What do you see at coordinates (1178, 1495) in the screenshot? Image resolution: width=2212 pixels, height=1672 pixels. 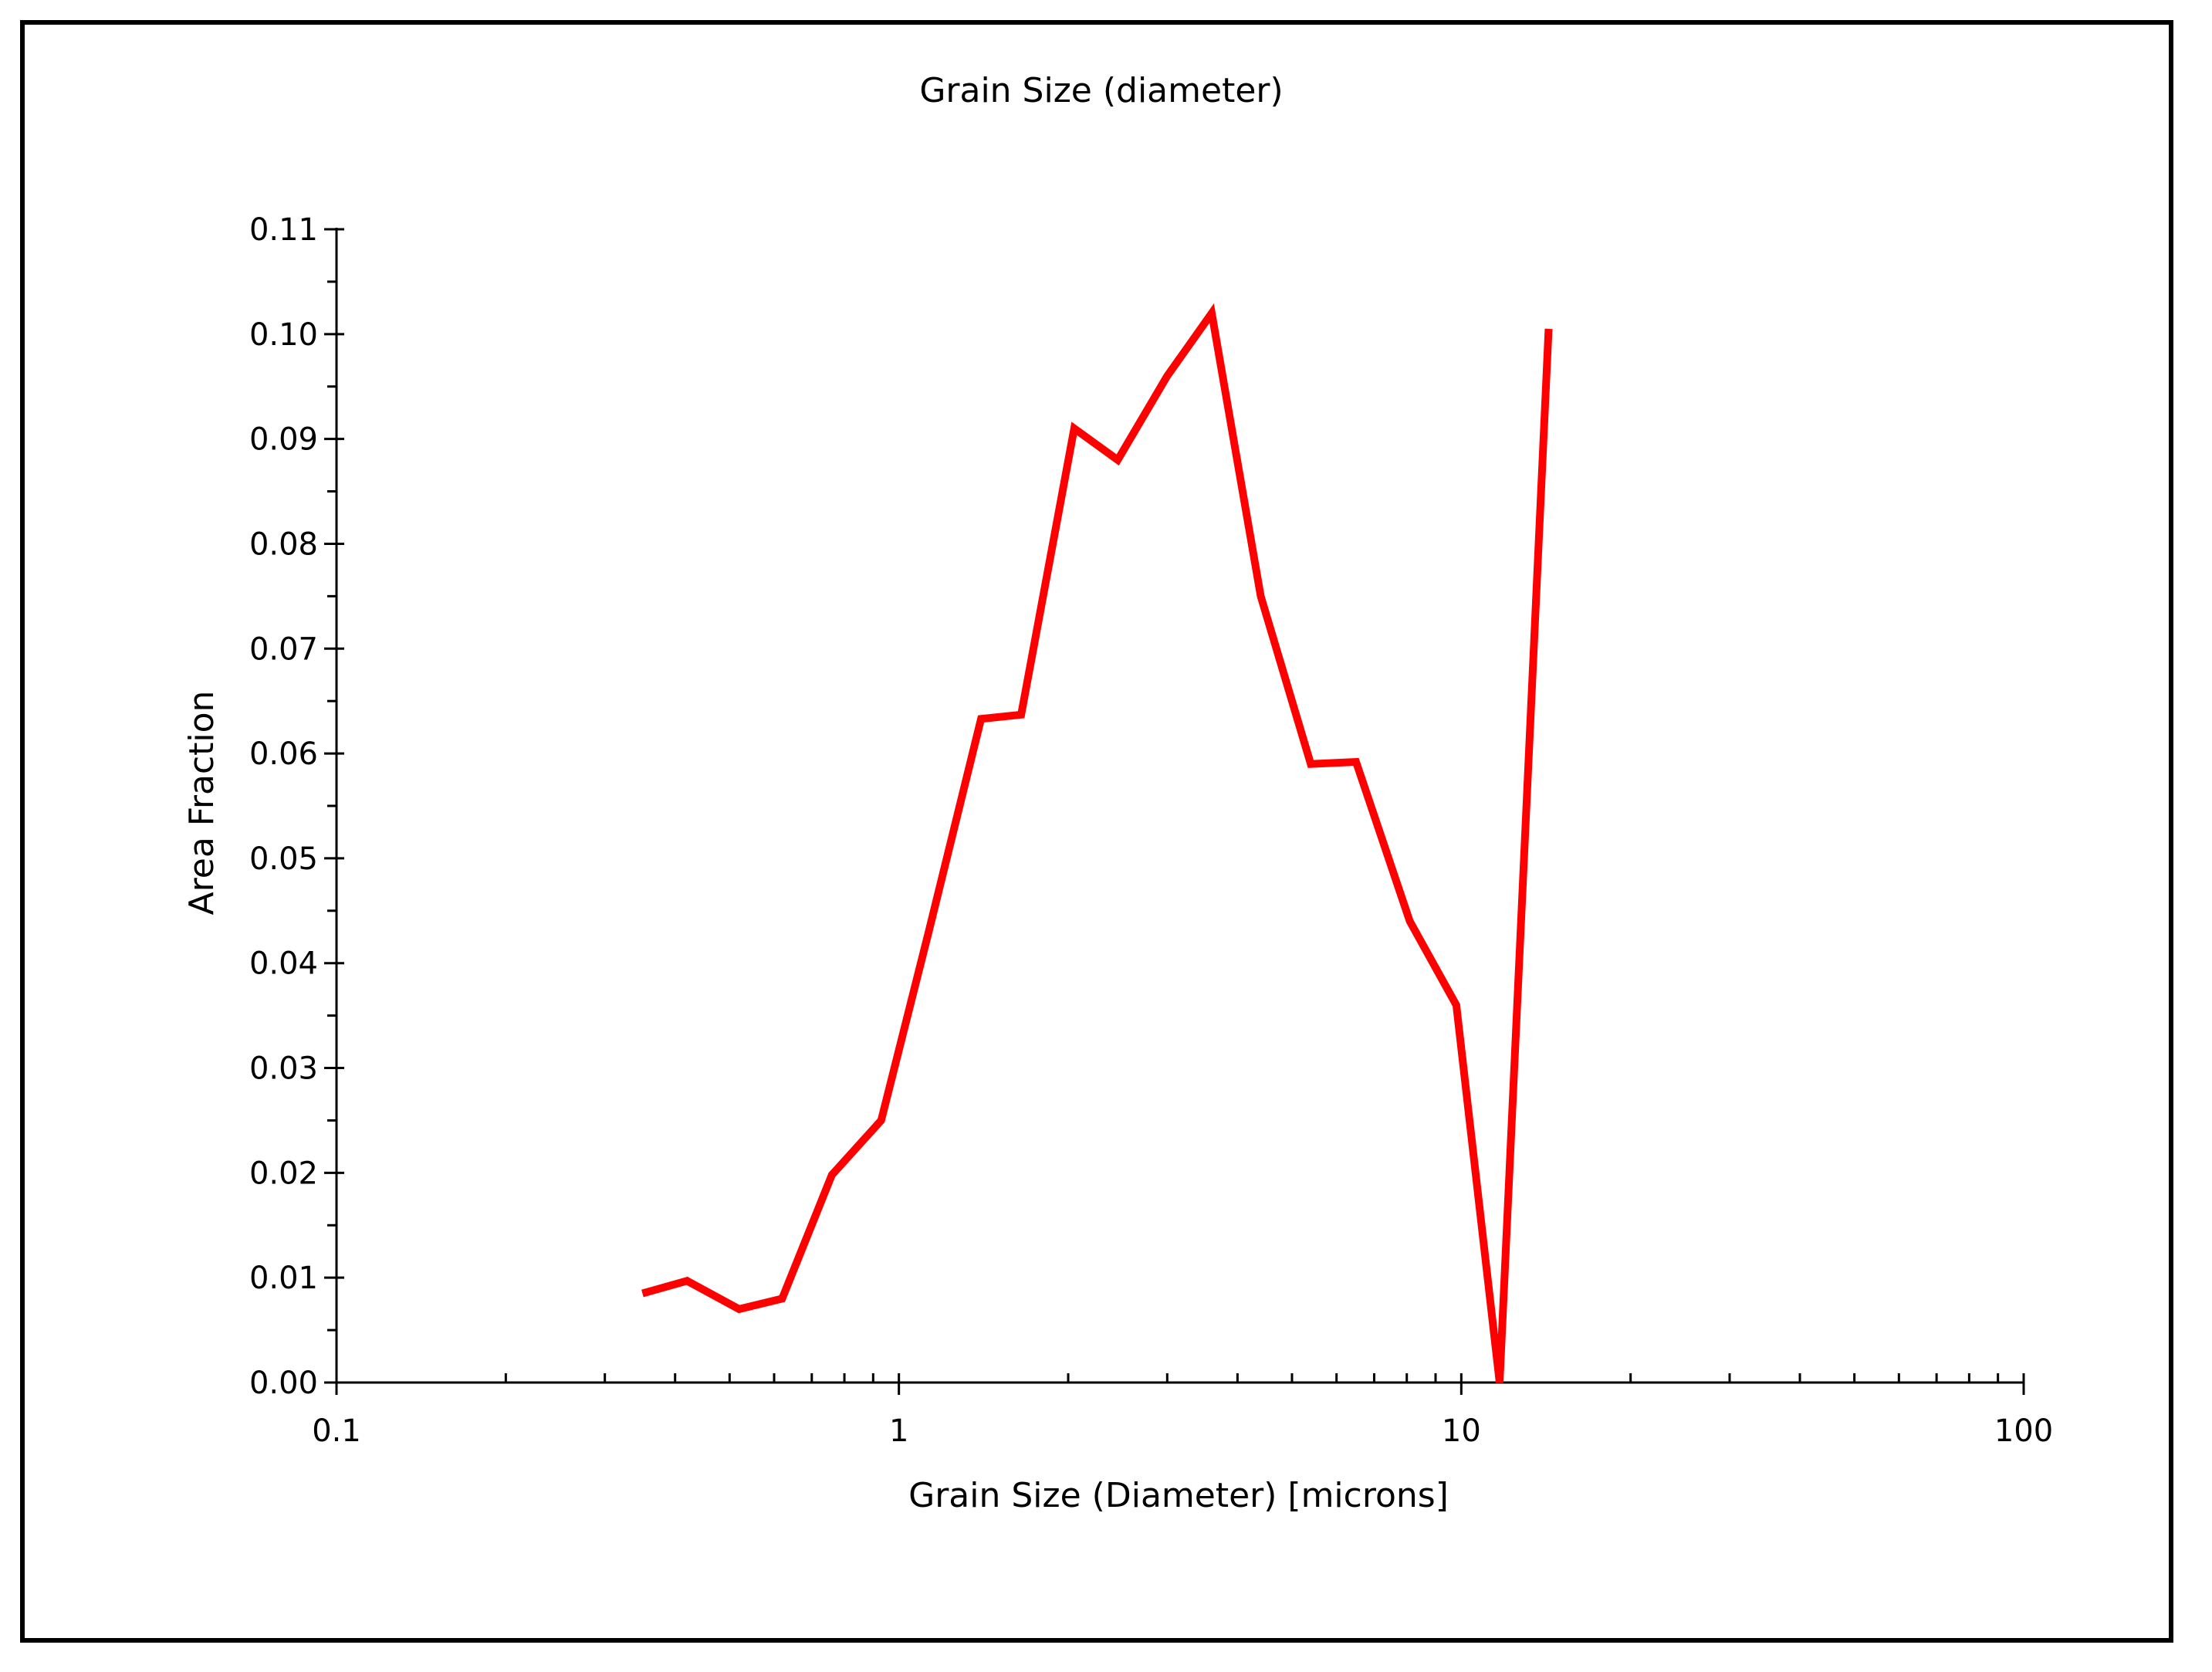 I see `x-axis-title: Grain Size (Diameter) [microns]` at bounding box center [1178, 1495].